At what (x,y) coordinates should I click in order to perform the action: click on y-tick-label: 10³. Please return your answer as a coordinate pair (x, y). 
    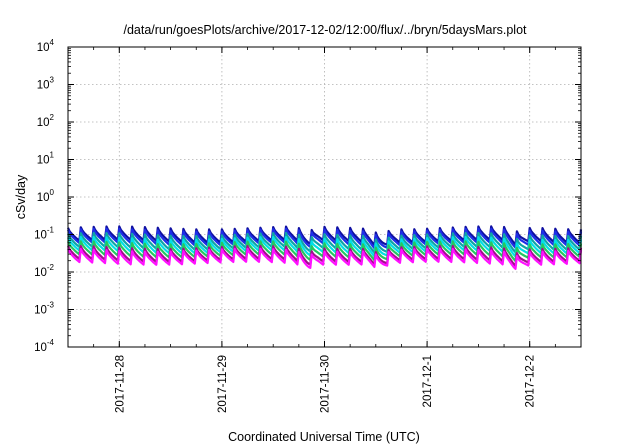
    Looking at the image, I should click on (46, 84).